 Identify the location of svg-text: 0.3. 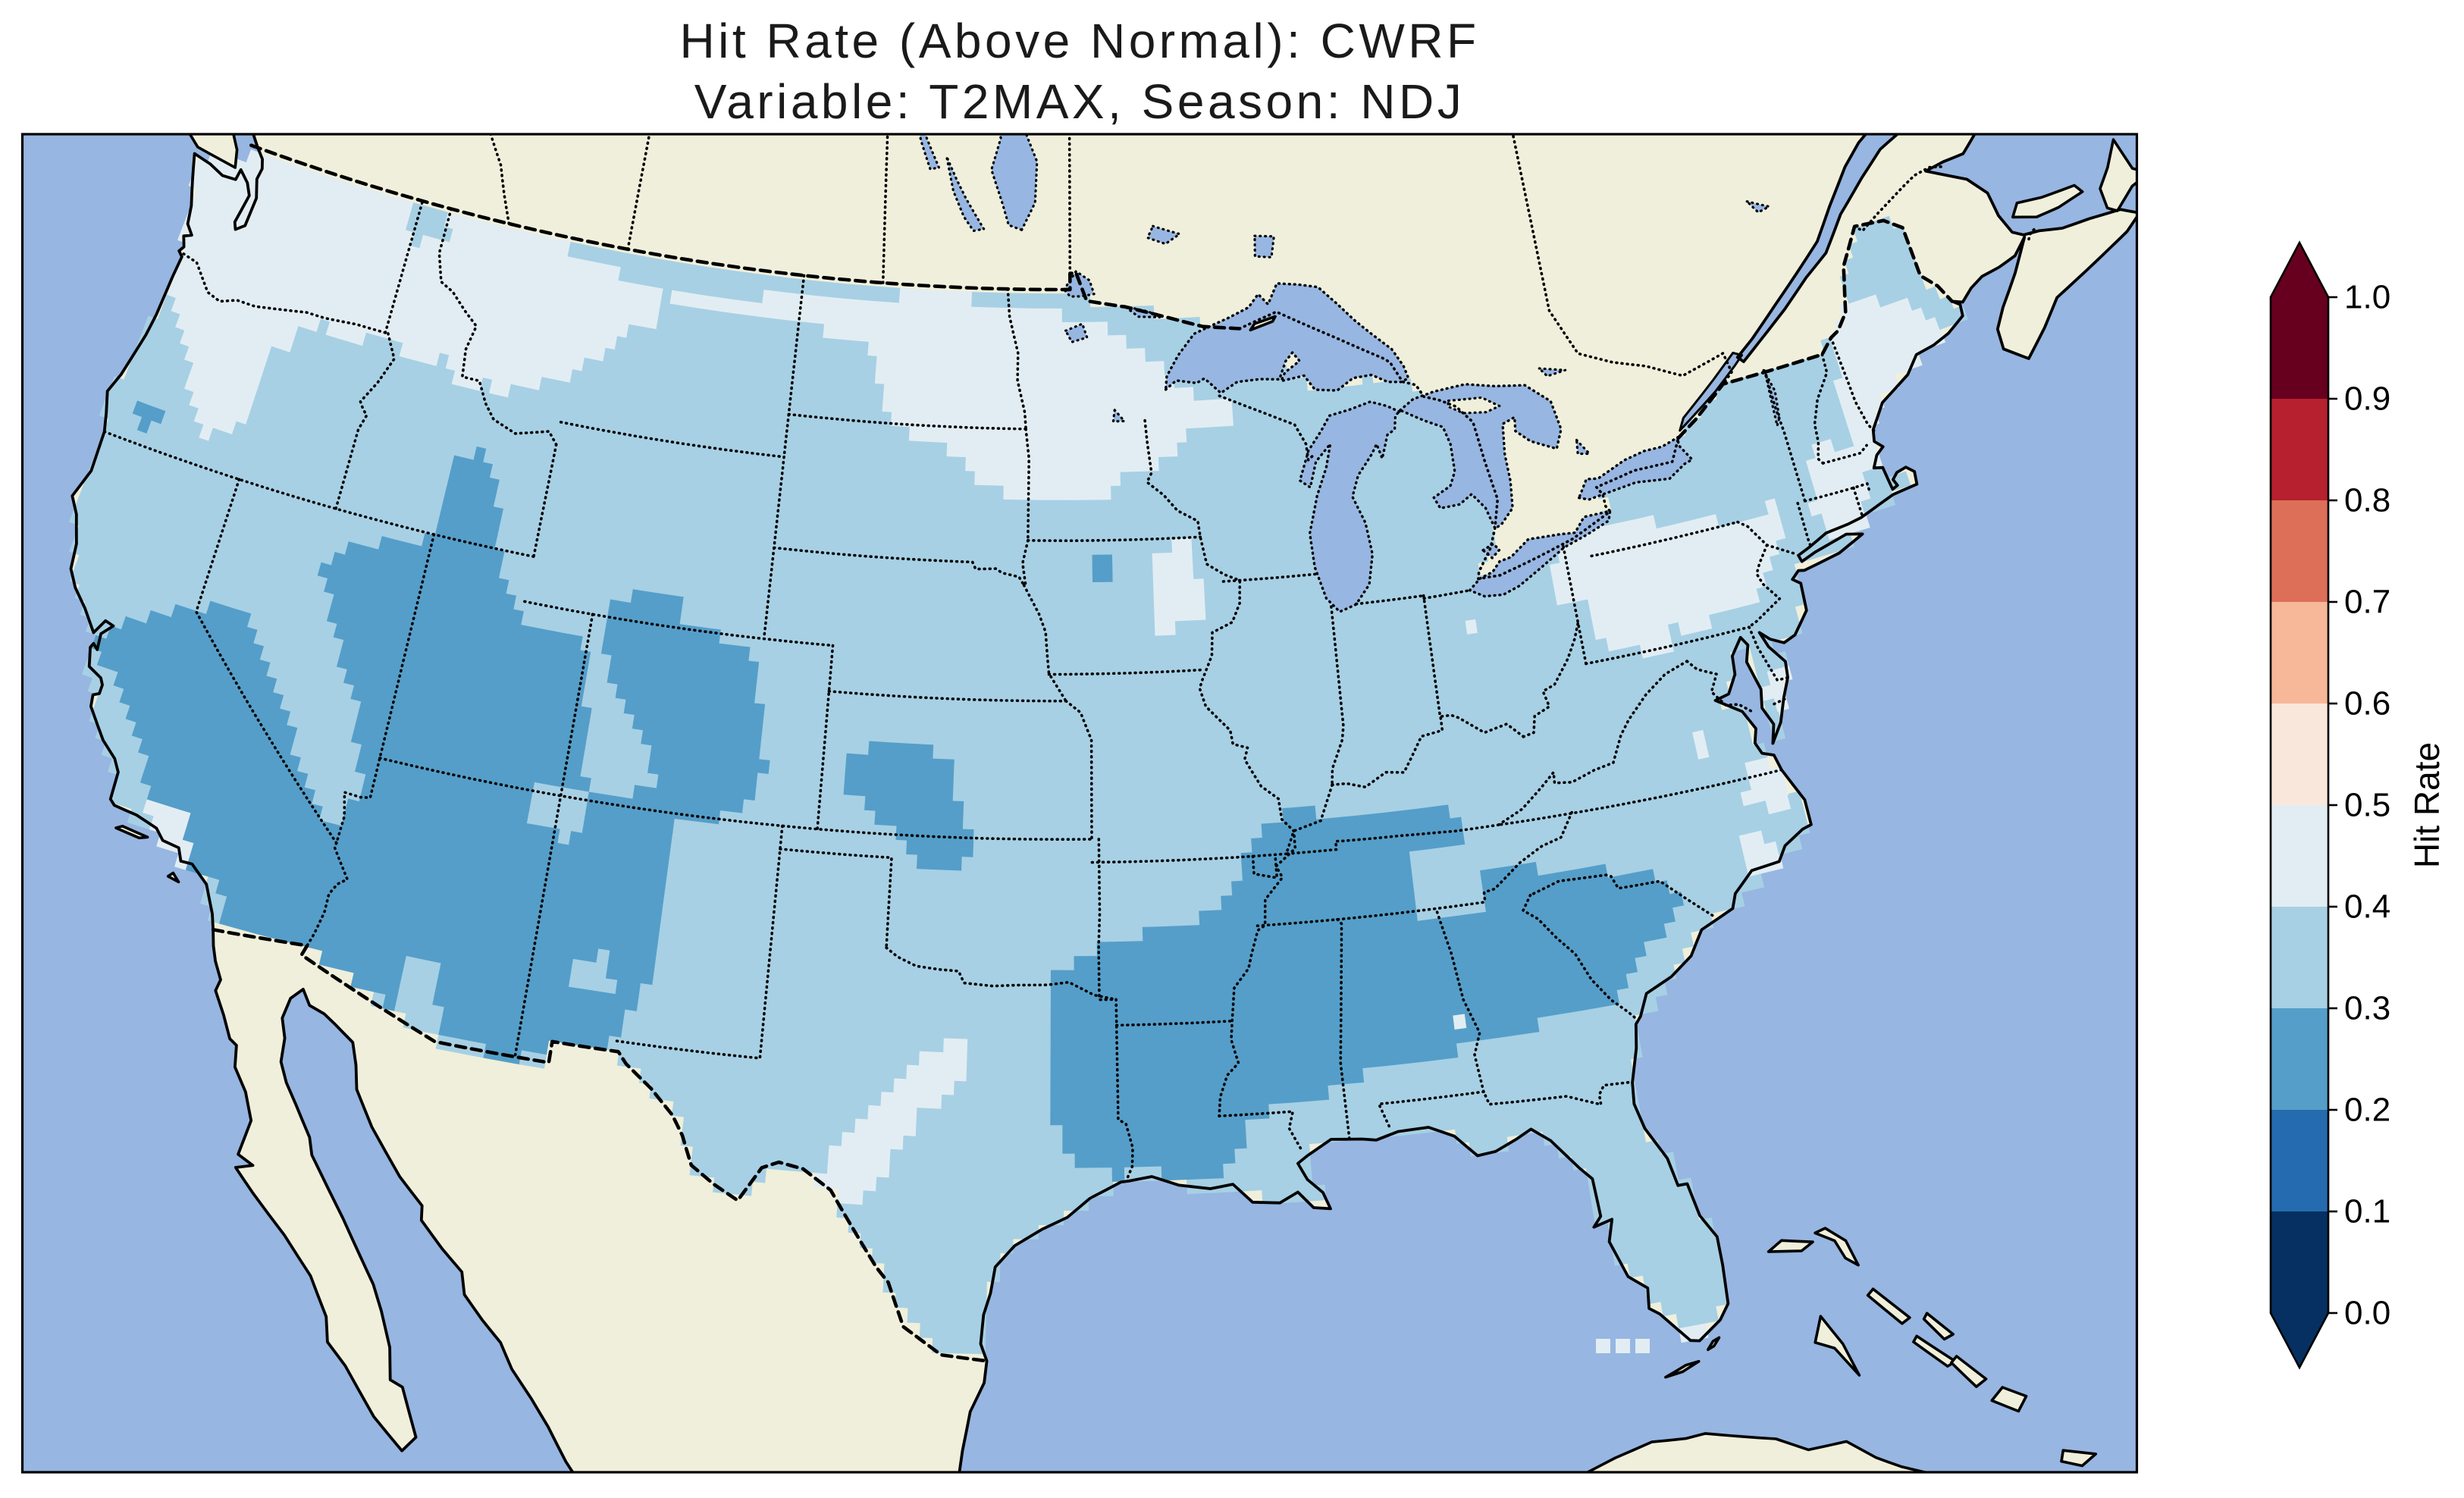
(2367, 1009).